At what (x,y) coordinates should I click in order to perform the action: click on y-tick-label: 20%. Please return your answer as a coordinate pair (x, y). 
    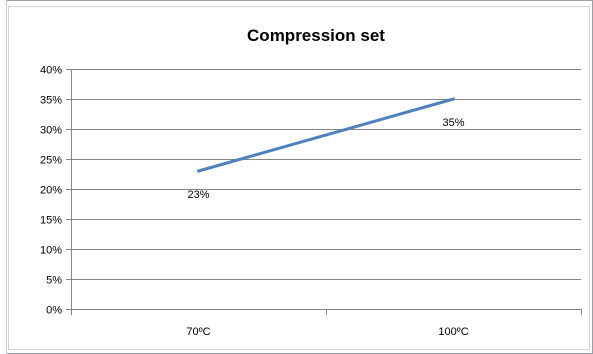
    Looking at the image, I should click on (51, 191).